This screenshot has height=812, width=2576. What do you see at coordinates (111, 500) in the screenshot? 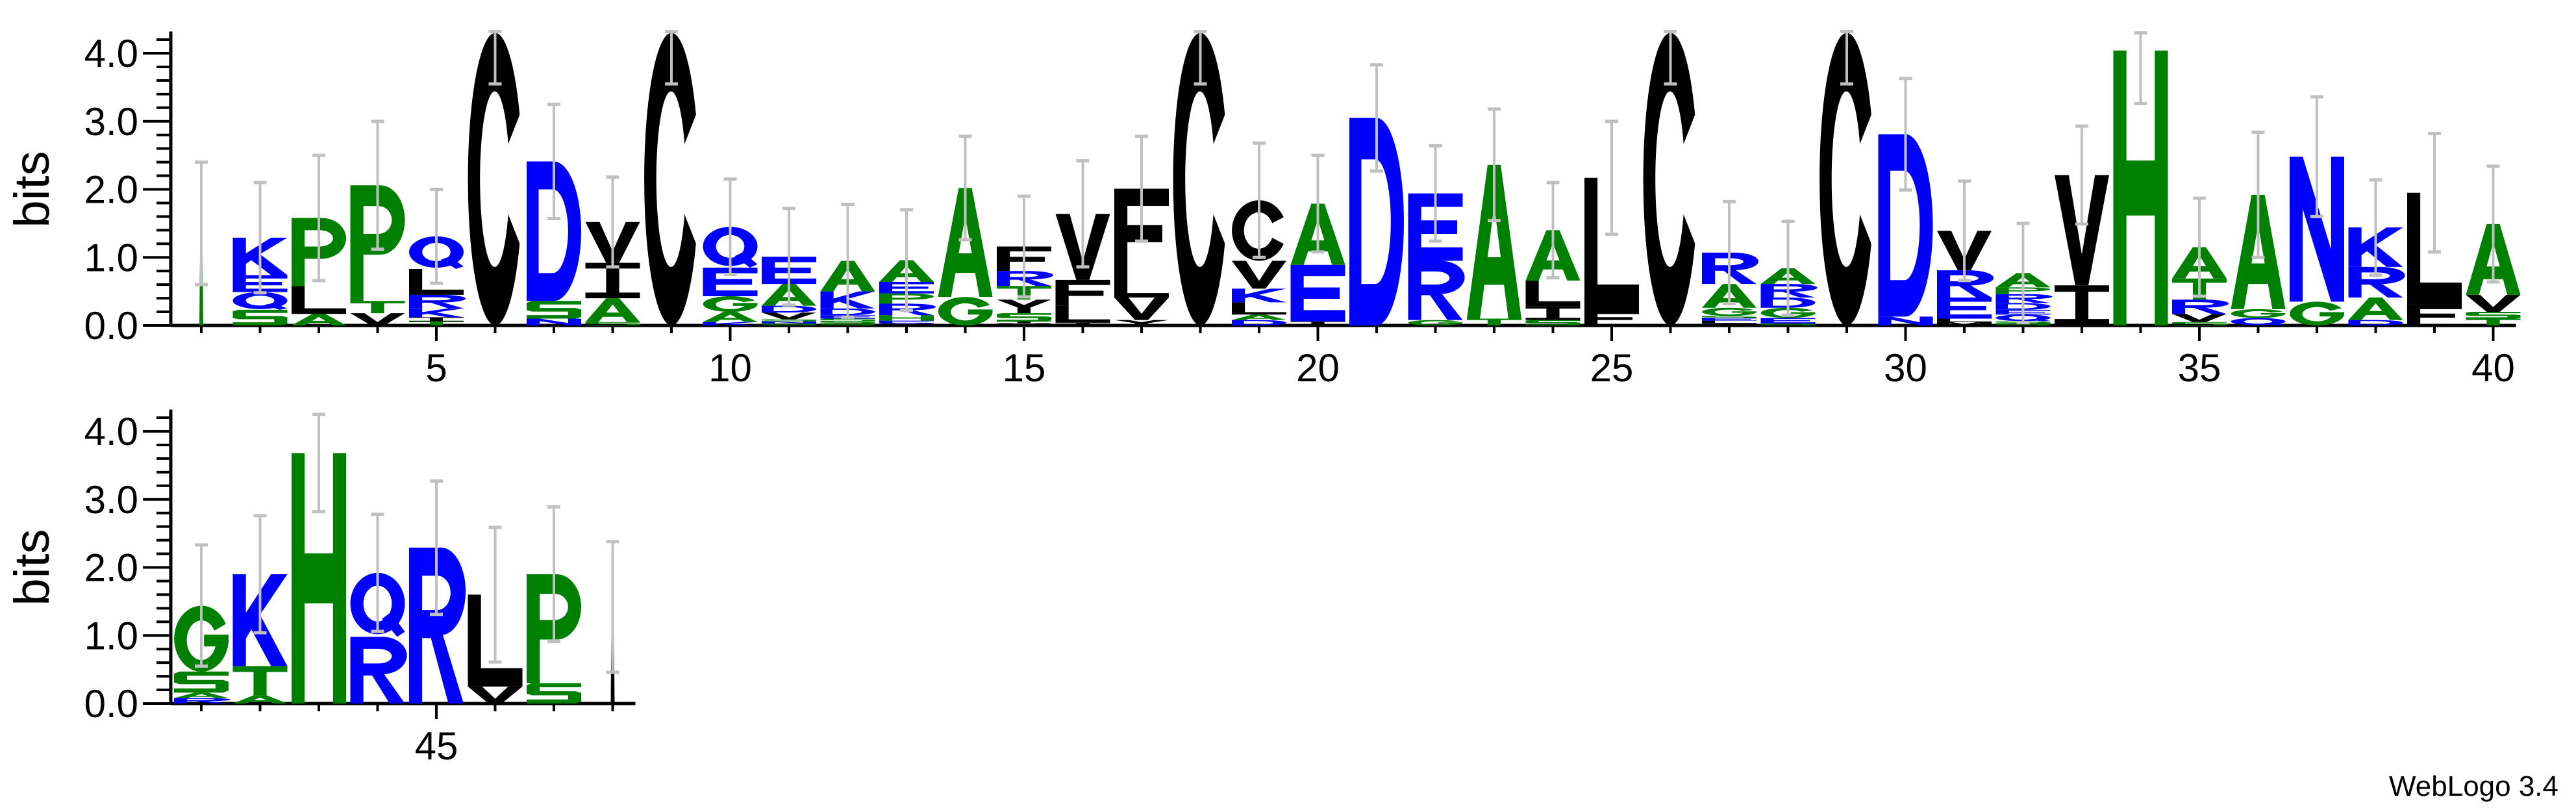
I see `y-tick-label: 3.0` at bounding box center [111, 500].